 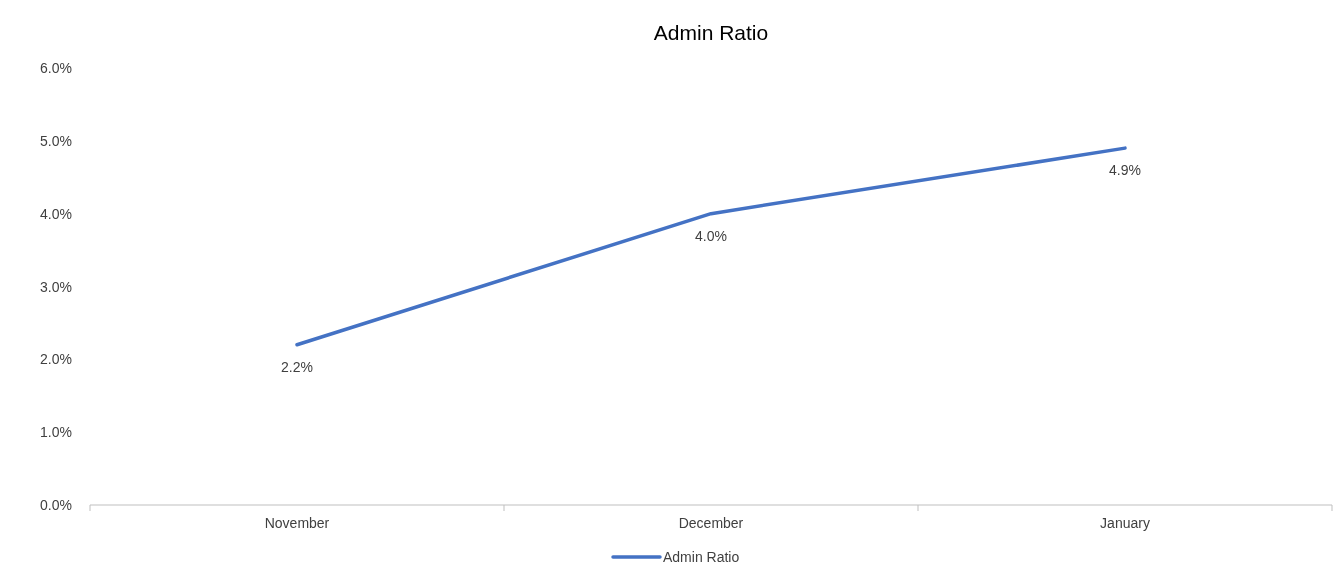 What do you see at coordinates (56, 432) in the screenshot?
I see `y-tick-label: 1.0%` at bounding box center [56, 432].